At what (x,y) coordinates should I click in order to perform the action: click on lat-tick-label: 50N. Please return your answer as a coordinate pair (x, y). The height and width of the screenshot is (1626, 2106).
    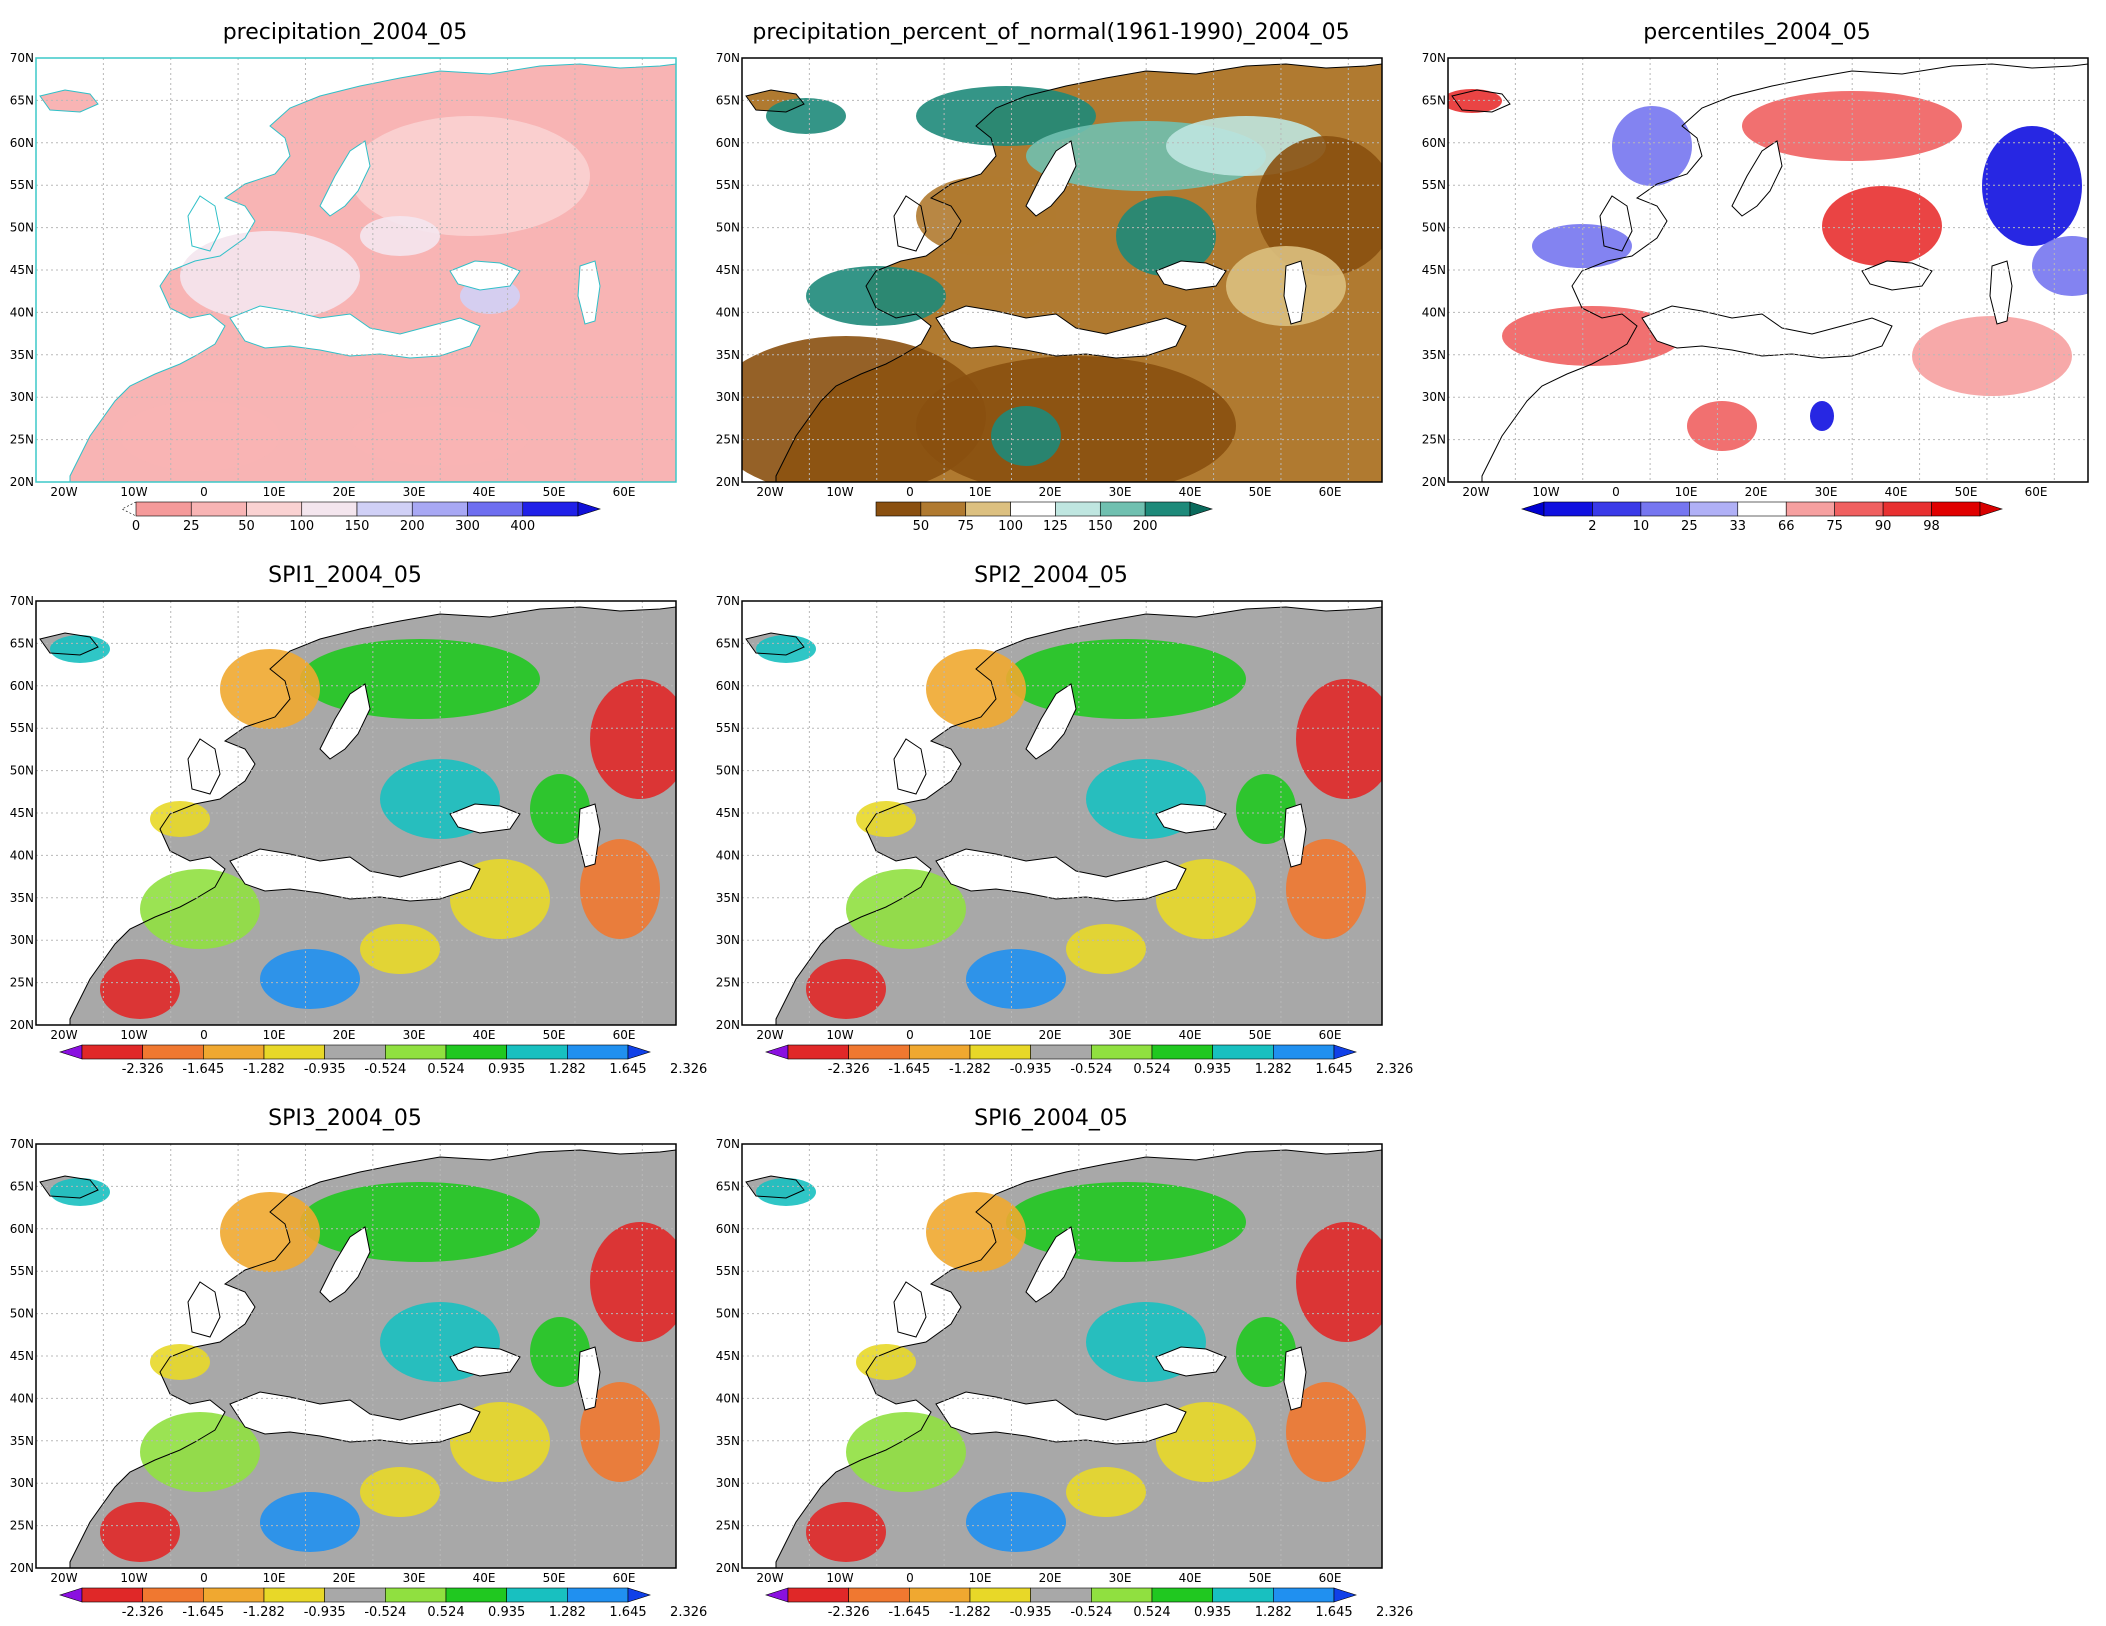
    Looking at the image, I should click on (22, 228).